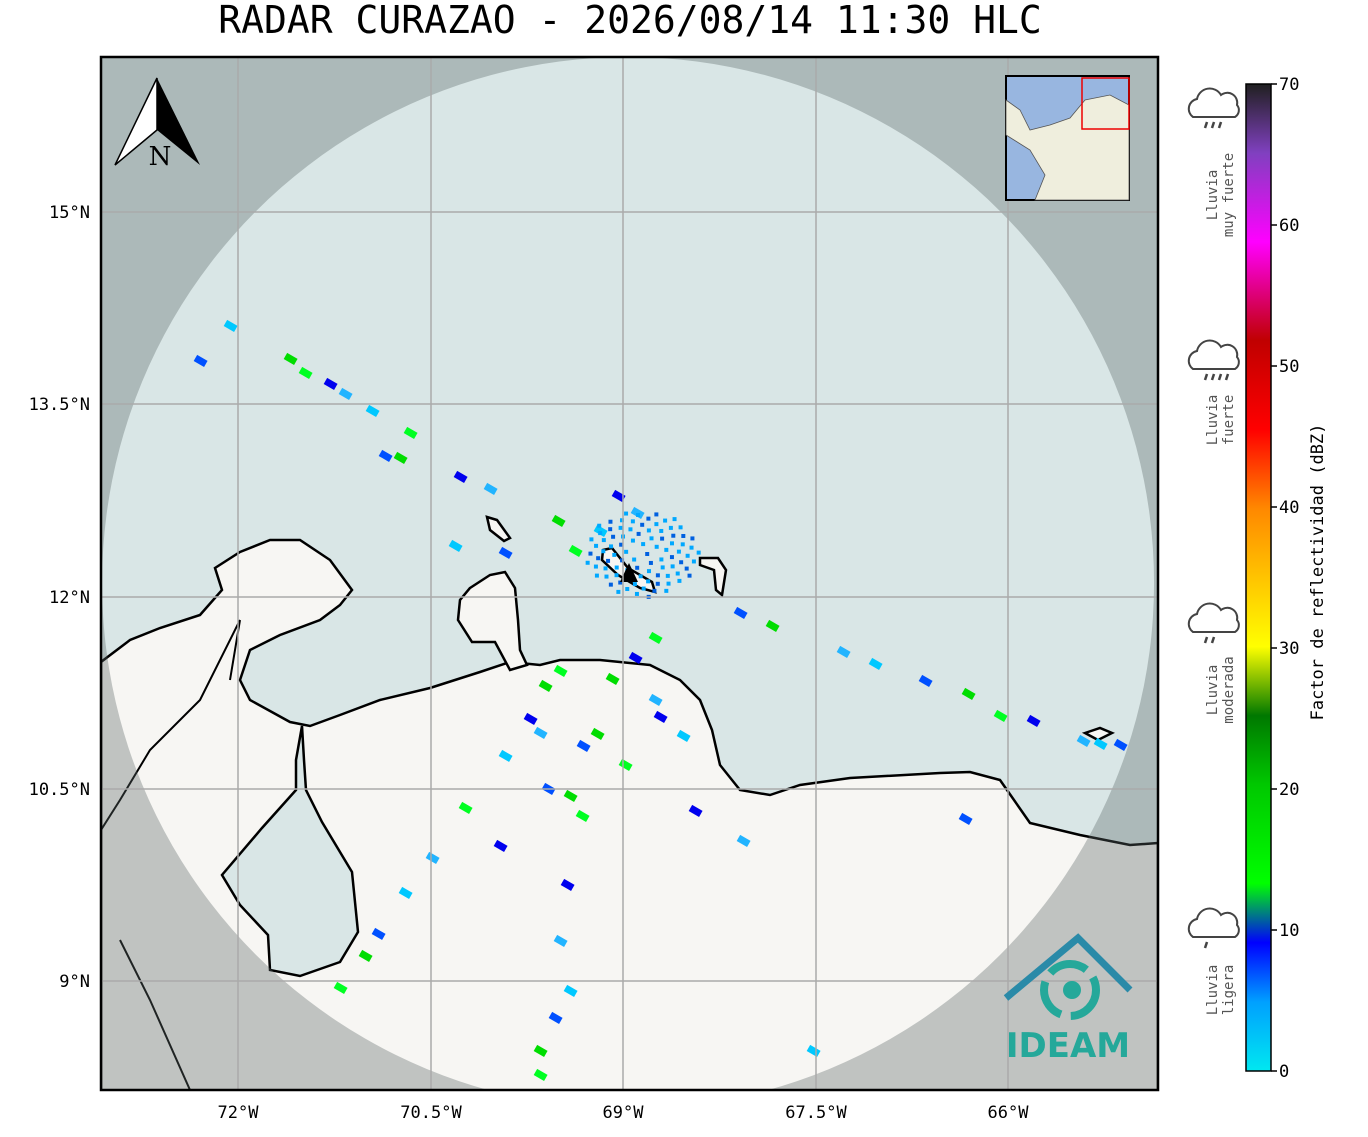  I want to click on lat-label: 9°N, so click(74, 982).